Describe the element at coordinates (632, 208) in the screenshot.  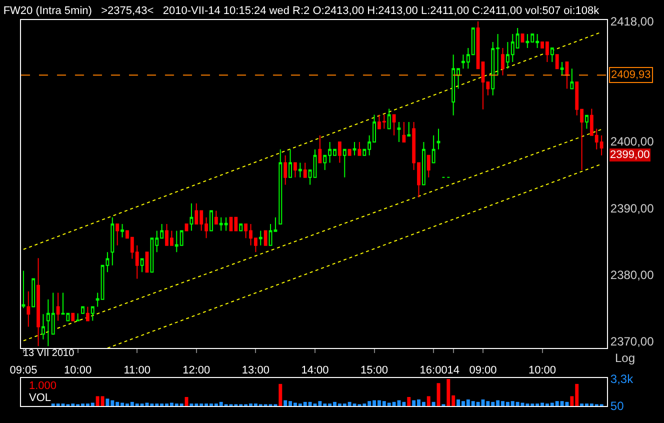
I see `y-tick-label: 2390,00` at that location.